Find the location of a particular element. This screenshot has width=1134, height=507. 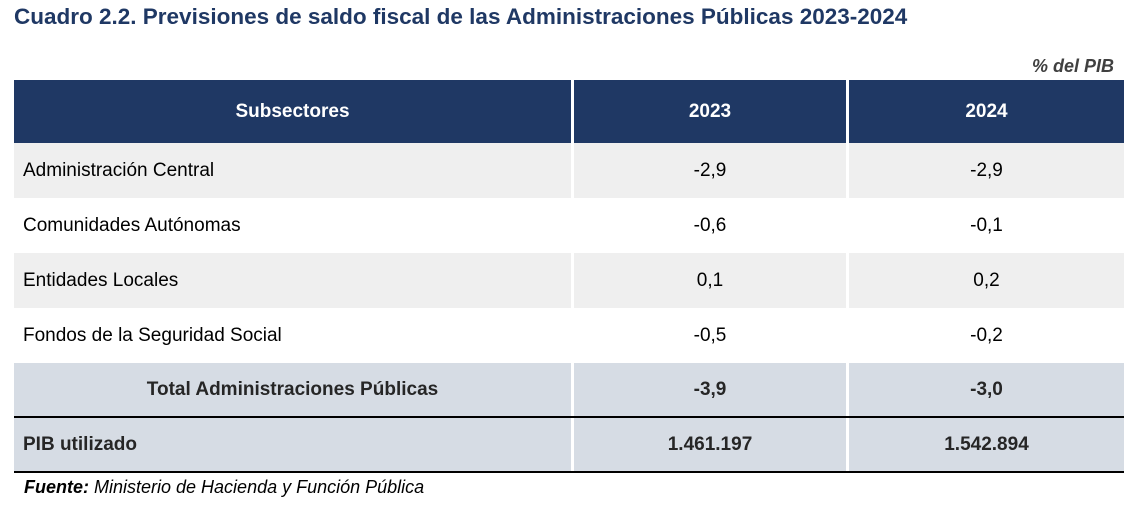

table-header-row: Subsectores 2023 2024 is located at coordinates (569, 111).